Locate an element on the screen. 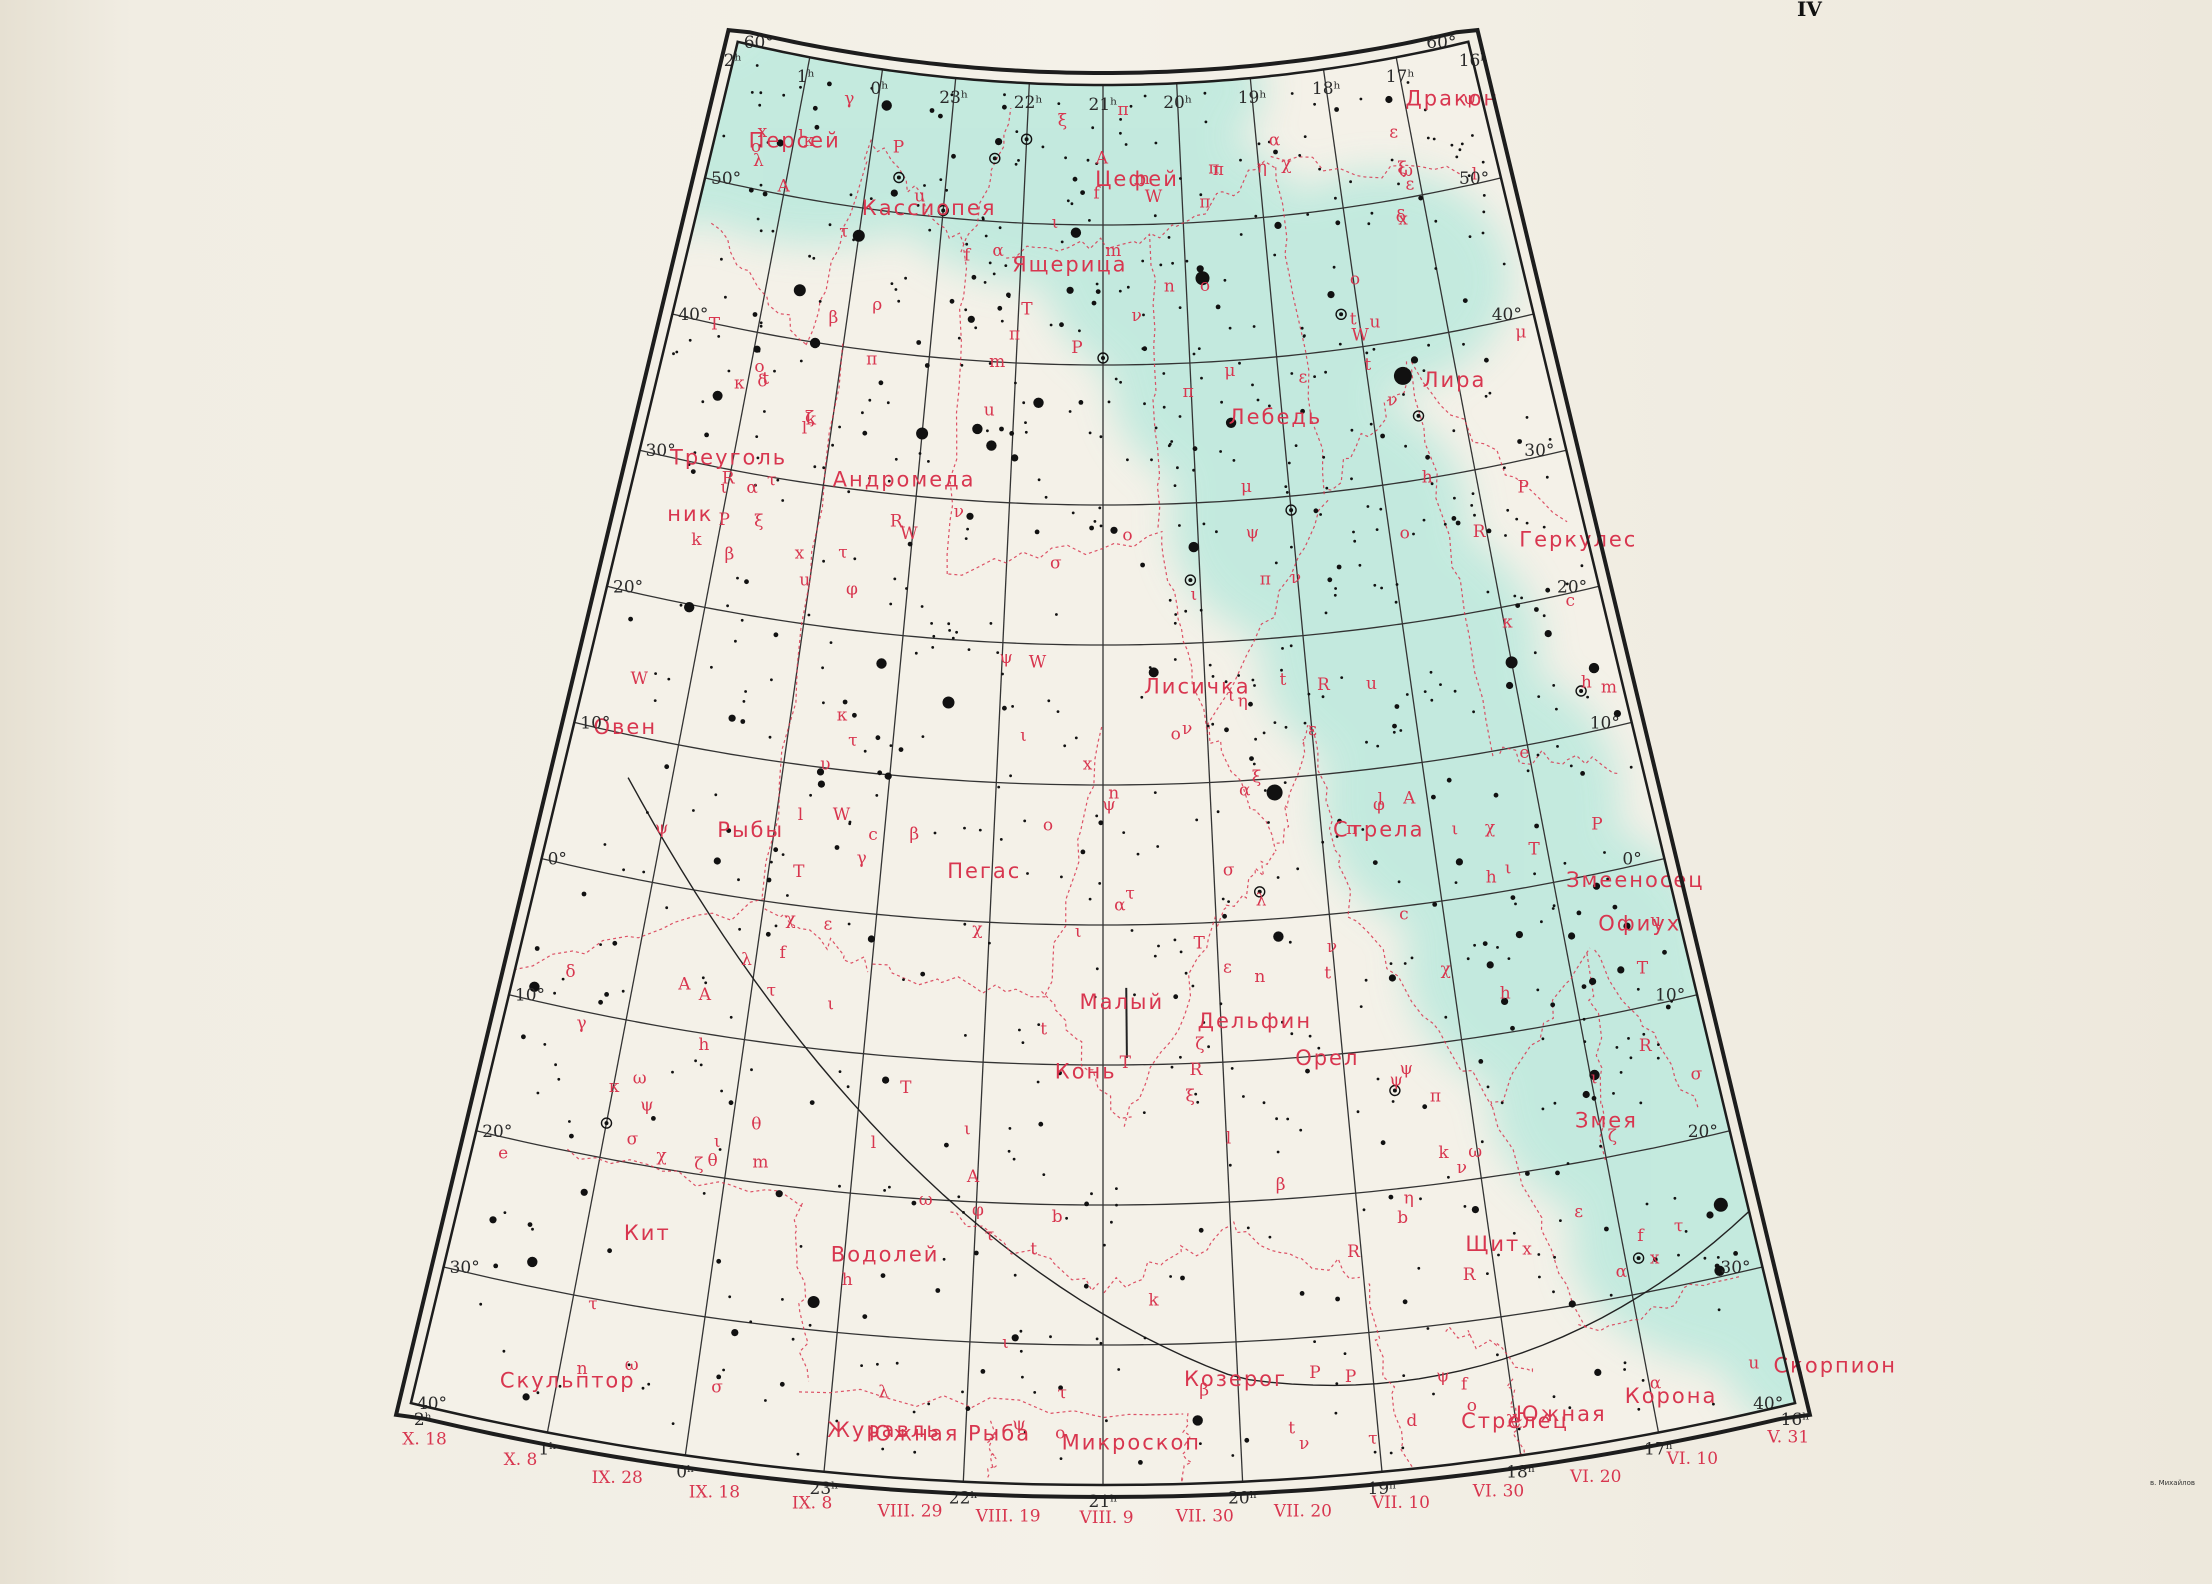  declination-right-label: 40° is located at coordinates (1507, 315).